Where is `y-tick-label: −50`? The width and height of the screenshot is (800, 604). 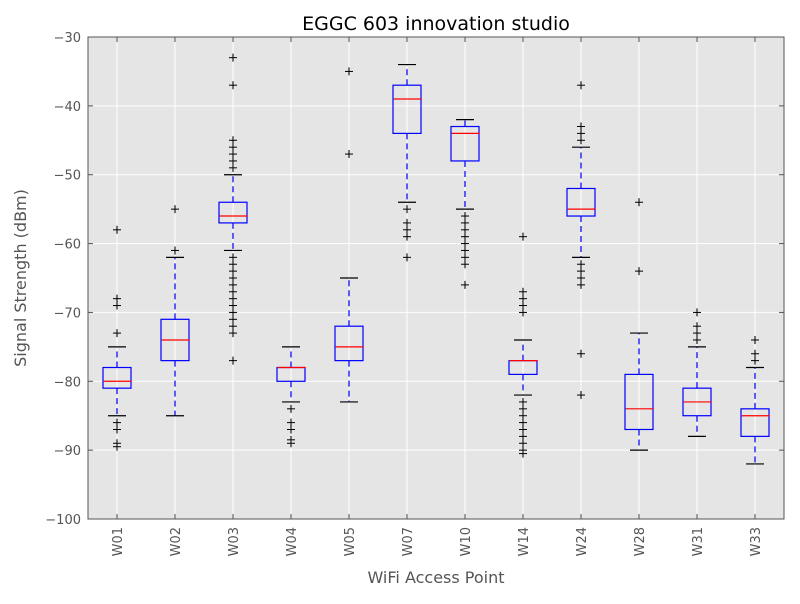
y-tick-label: −50 is located at coordinates (67, 176).